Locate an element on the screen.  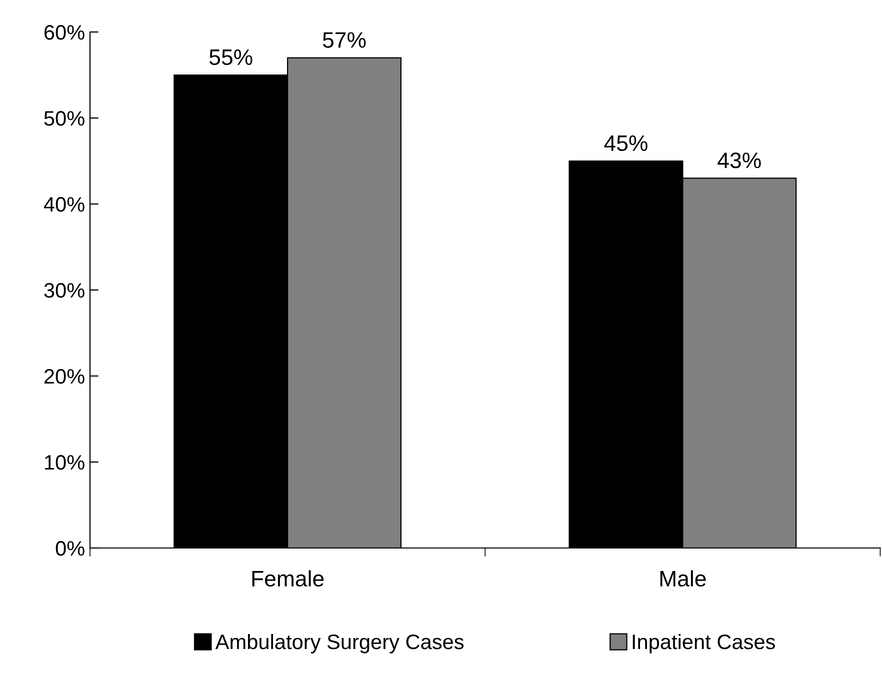
y-tick-label: 20% is located at coordinates (64, 376).